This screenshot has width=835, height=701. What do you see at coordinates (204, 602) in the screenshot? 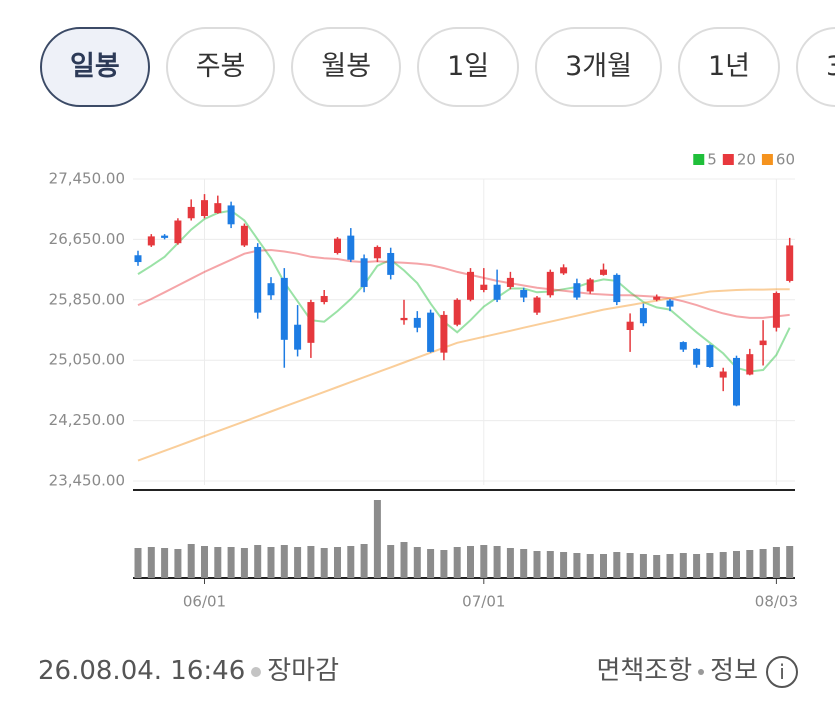
I see `x-tick-label: 06/01` at bounding box center [204, 602].